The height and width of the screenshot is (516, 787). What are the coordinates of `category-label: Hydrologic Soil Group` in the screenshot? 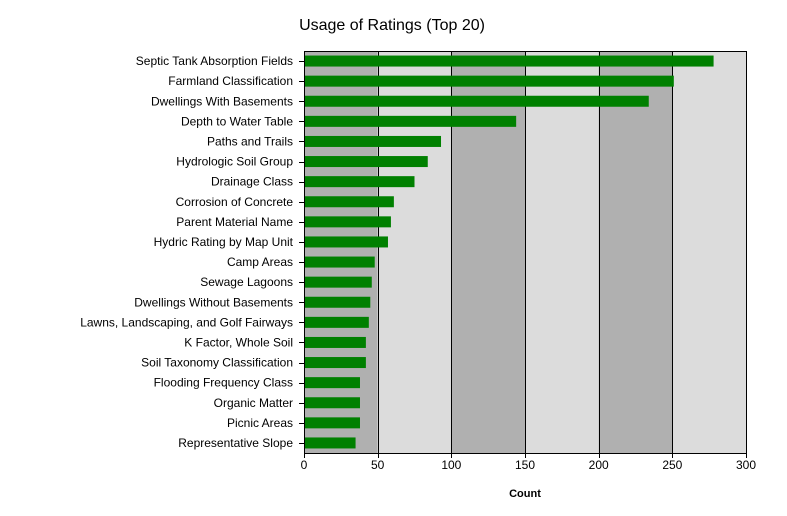 It's located at (234, 162).